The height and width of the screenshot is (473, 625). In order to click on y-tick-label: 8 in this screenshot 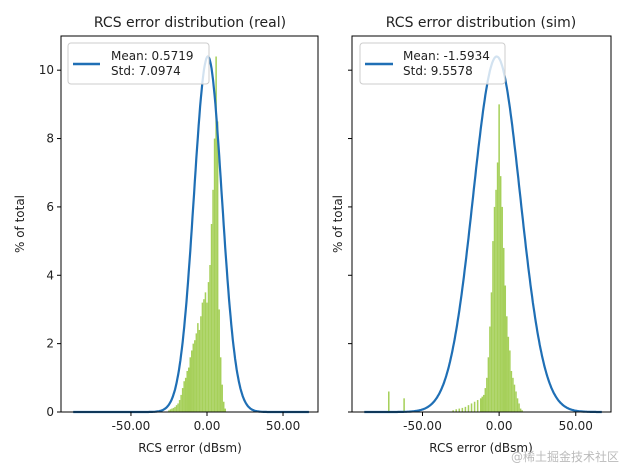, I will do `click(50, 139)`.